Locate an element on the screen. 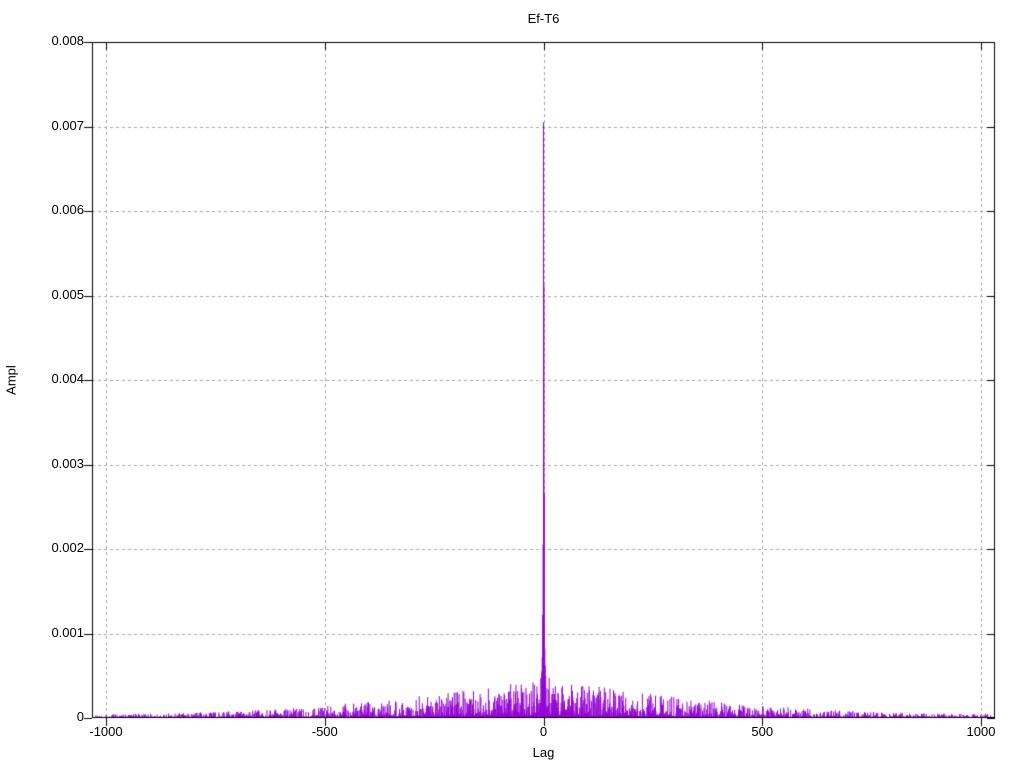  x-tick-label: -500 is located at coordinates (324, 731).